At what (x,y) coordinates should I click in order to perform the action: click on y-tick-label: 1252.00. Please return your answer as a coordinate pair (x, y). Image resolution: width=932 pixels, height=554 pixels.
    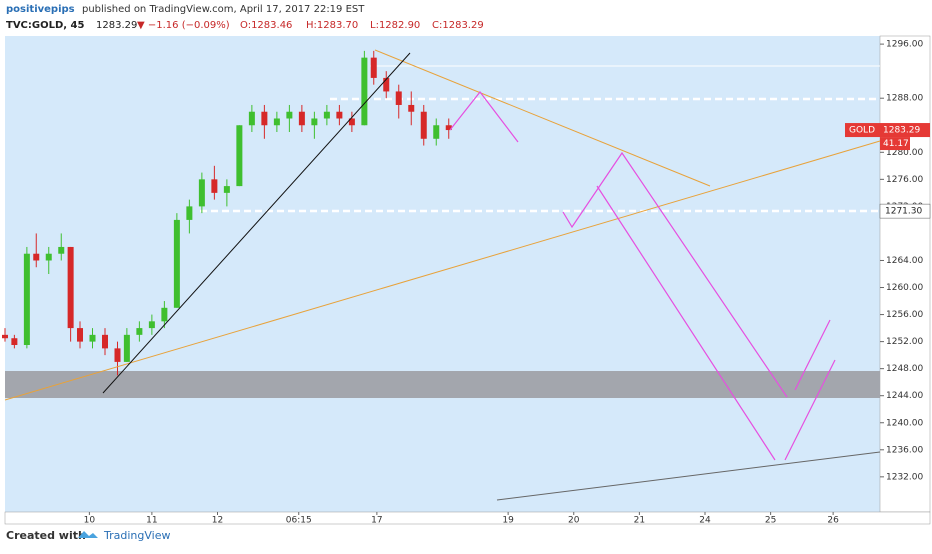
    Looking at the image, I should click on (904, 342).